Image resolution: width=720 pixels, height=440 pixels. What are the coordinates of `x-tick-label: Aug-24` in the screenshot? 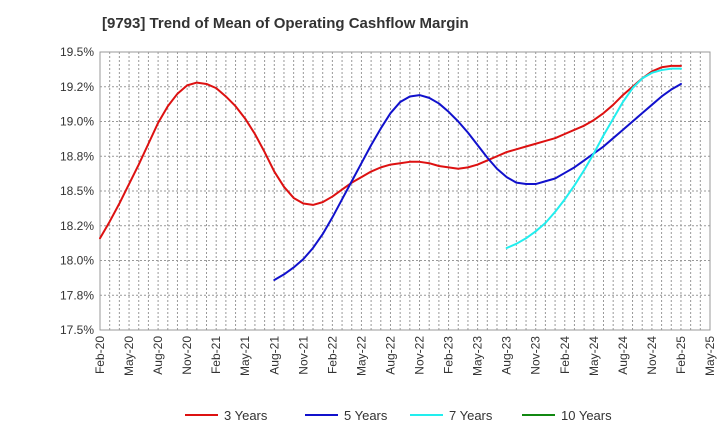 It's located at (623, 355).